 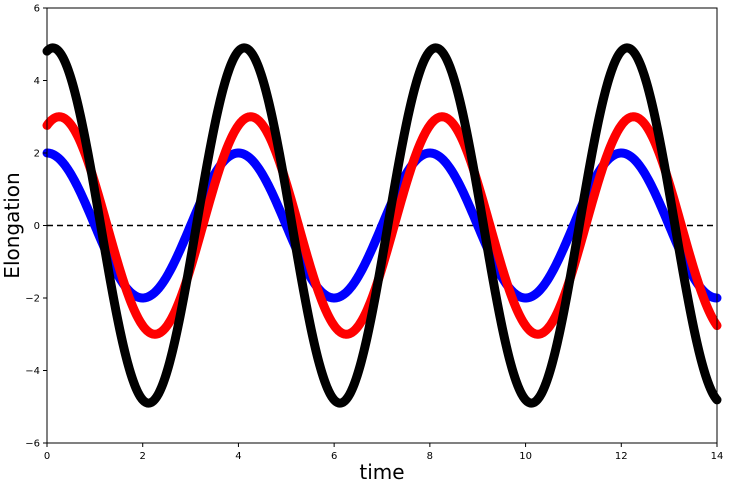 I want to click on x-axis-label: time, so click(x=381, y=472).